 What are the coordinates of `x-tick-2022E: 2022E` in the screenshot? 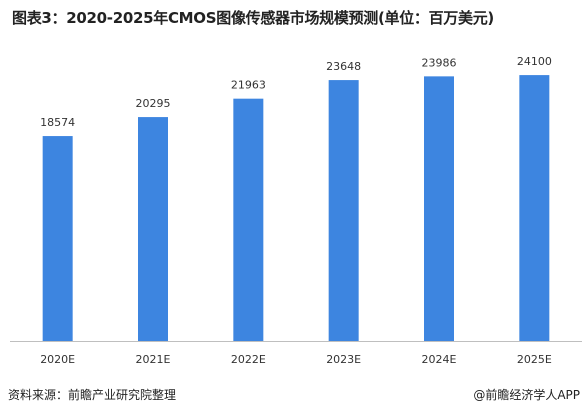 It's located at (248, 359).